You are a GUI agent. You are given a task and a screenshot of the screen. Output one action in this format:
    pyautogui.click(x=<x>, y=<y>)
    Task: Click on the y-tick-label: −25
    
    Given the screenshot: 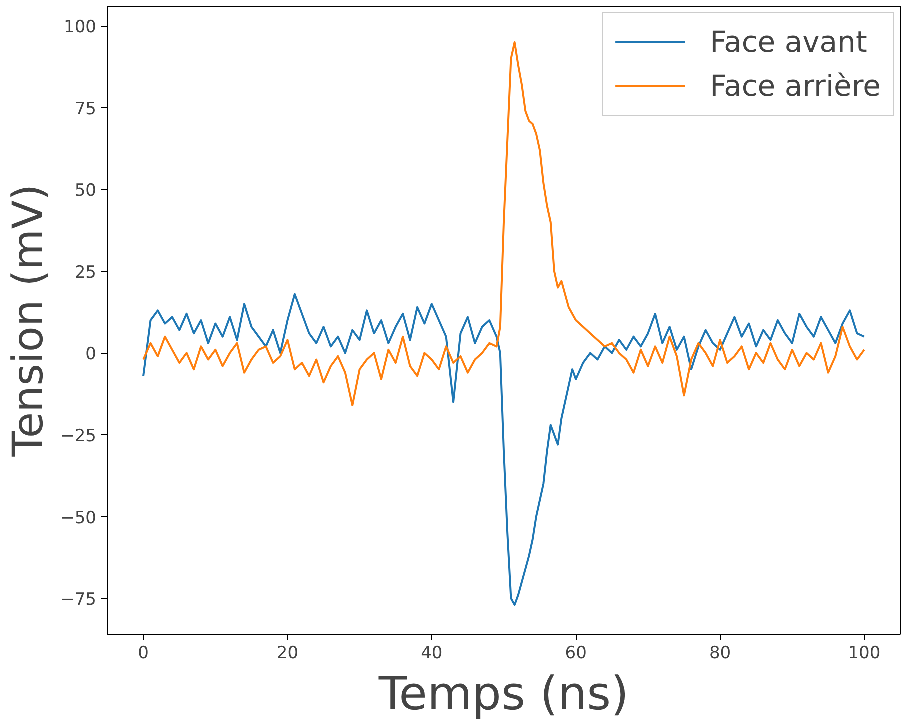 What is the action you would take?
    pyautogui.click(x=78, y=436)
    